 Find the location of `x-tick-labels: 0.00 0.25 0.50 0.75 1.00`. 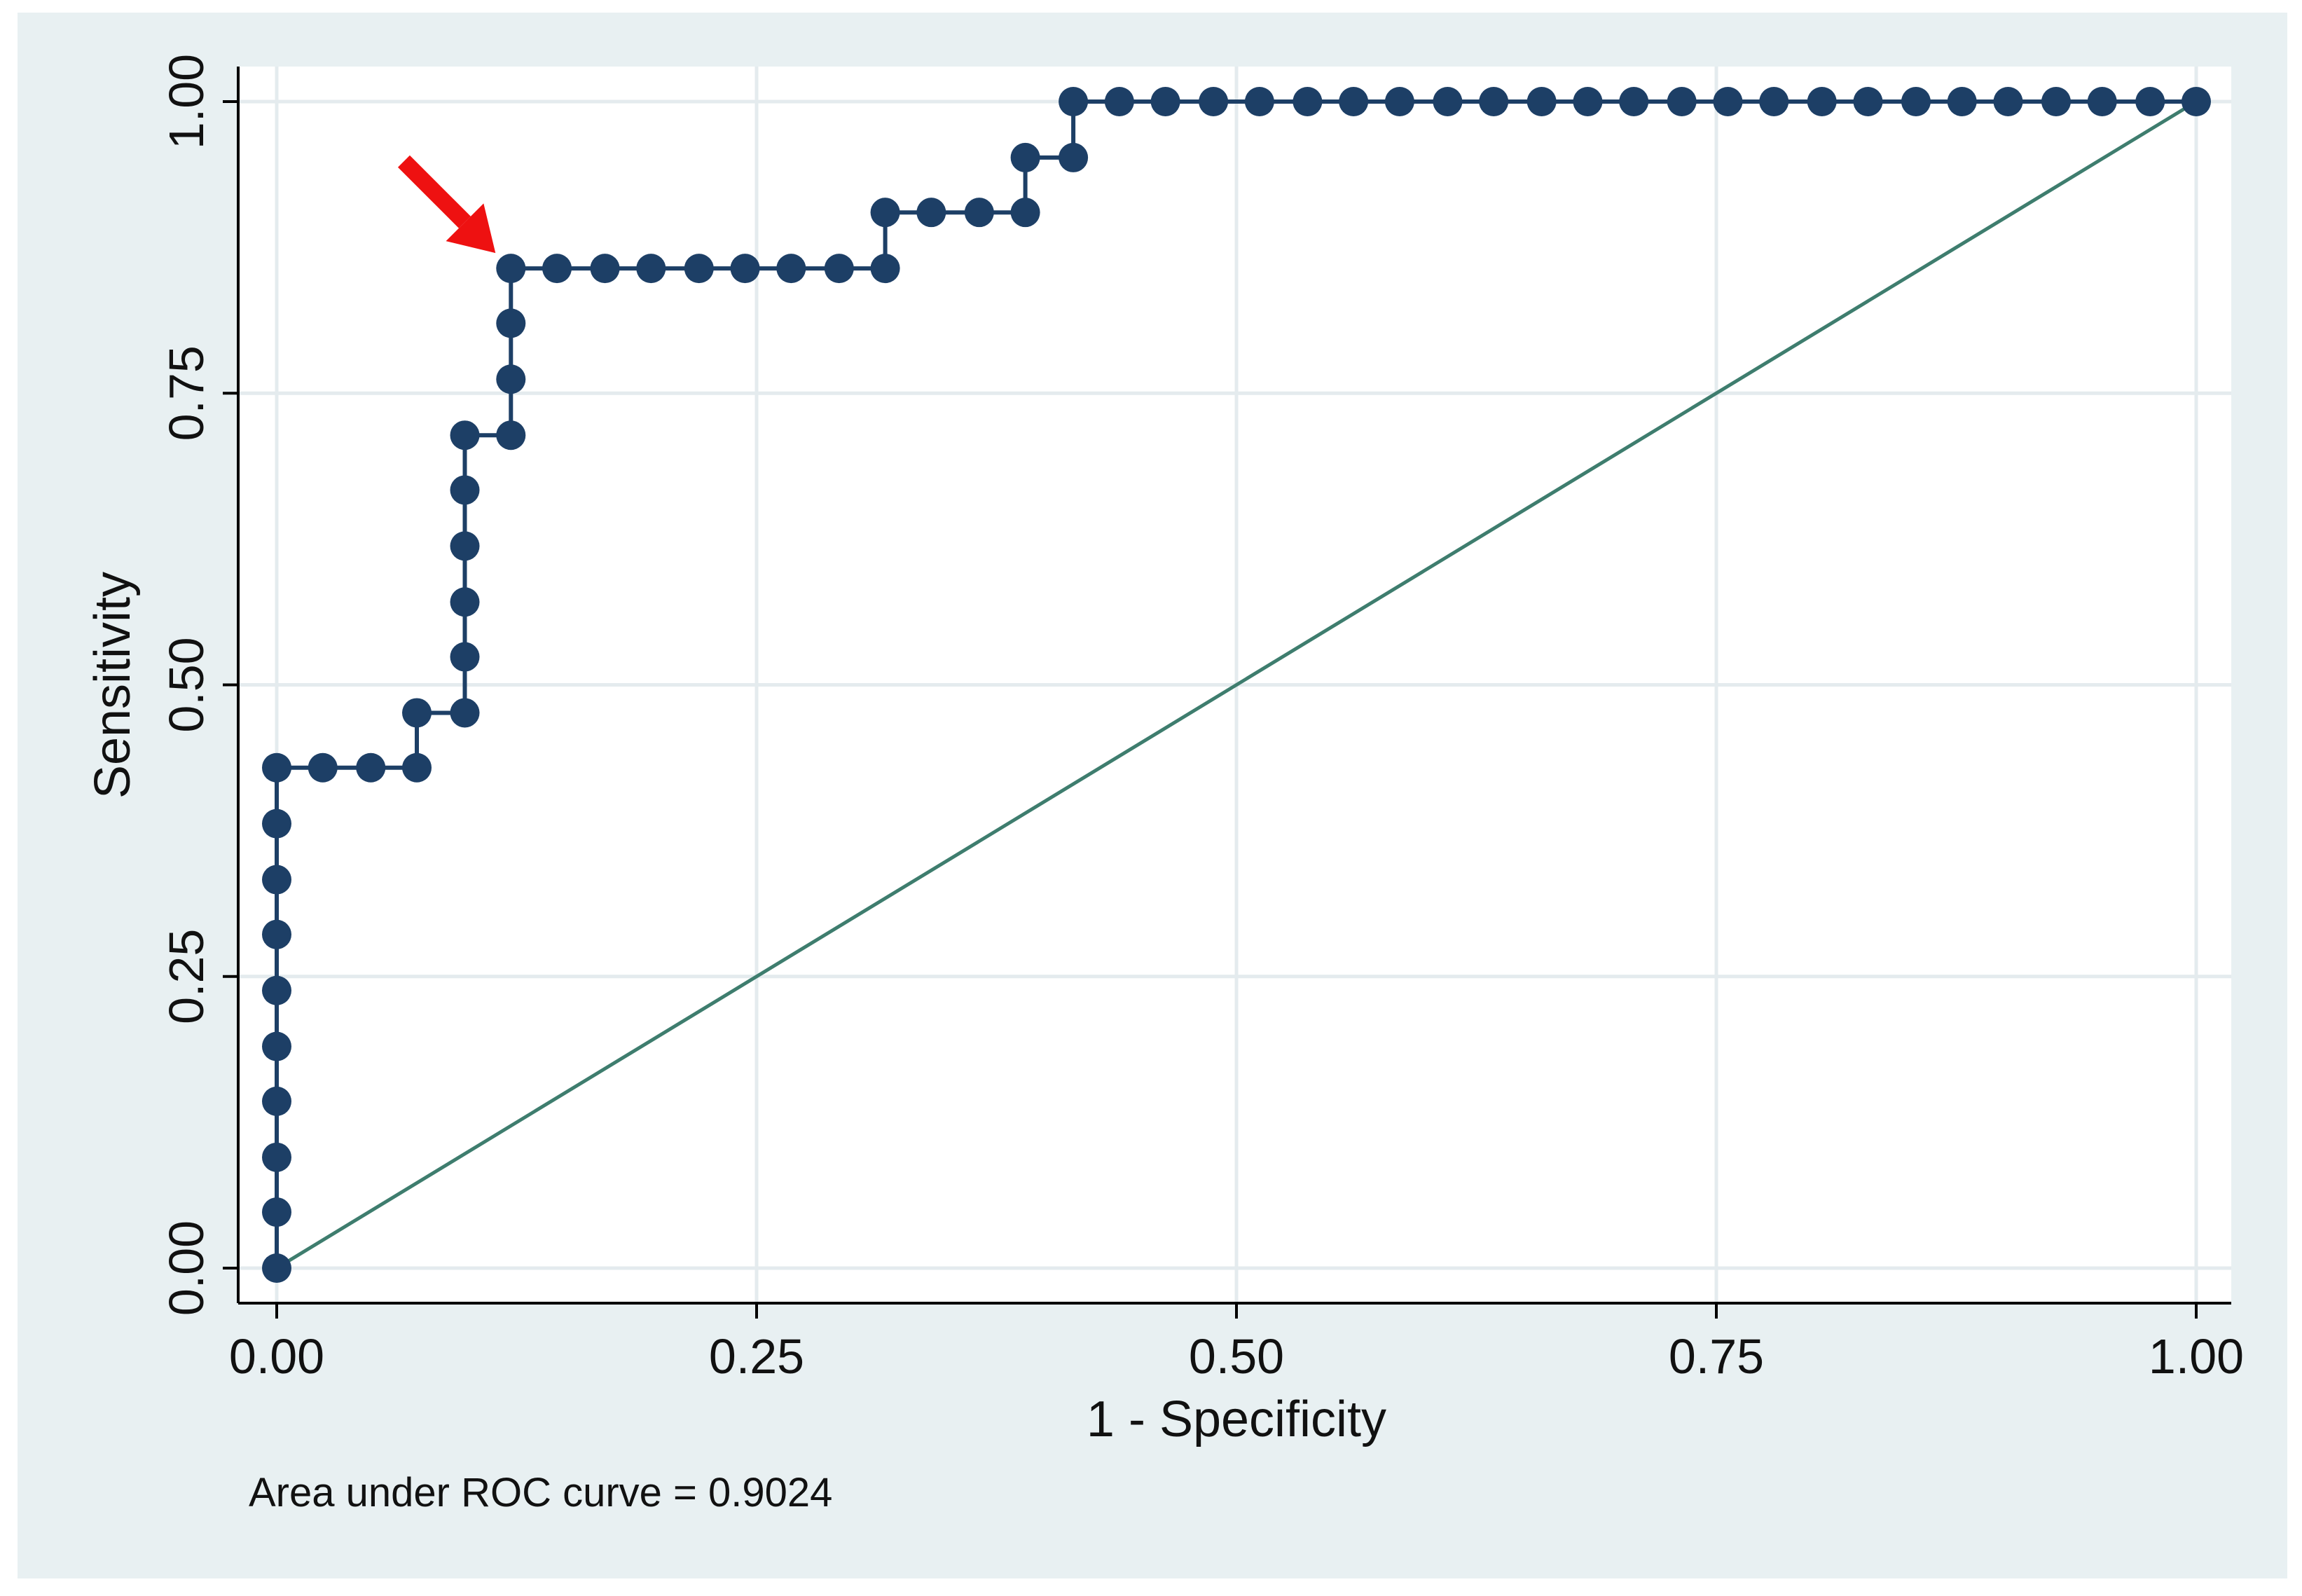

x-tick-labels: 0.00 0.25 0.50 0.75 1.00 is located at coordinates (1236, 1356).